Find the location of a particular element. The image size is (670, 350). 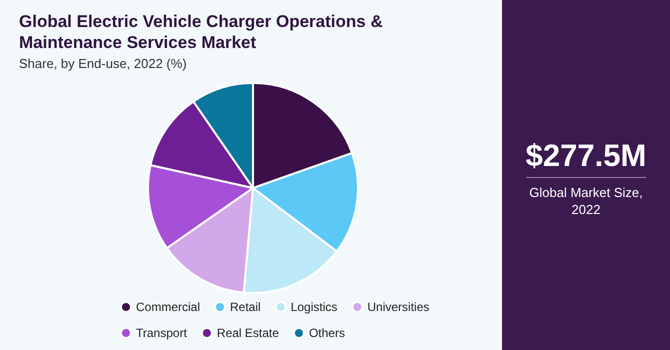

legend-label: Transport is located at coordinates (162, 333).